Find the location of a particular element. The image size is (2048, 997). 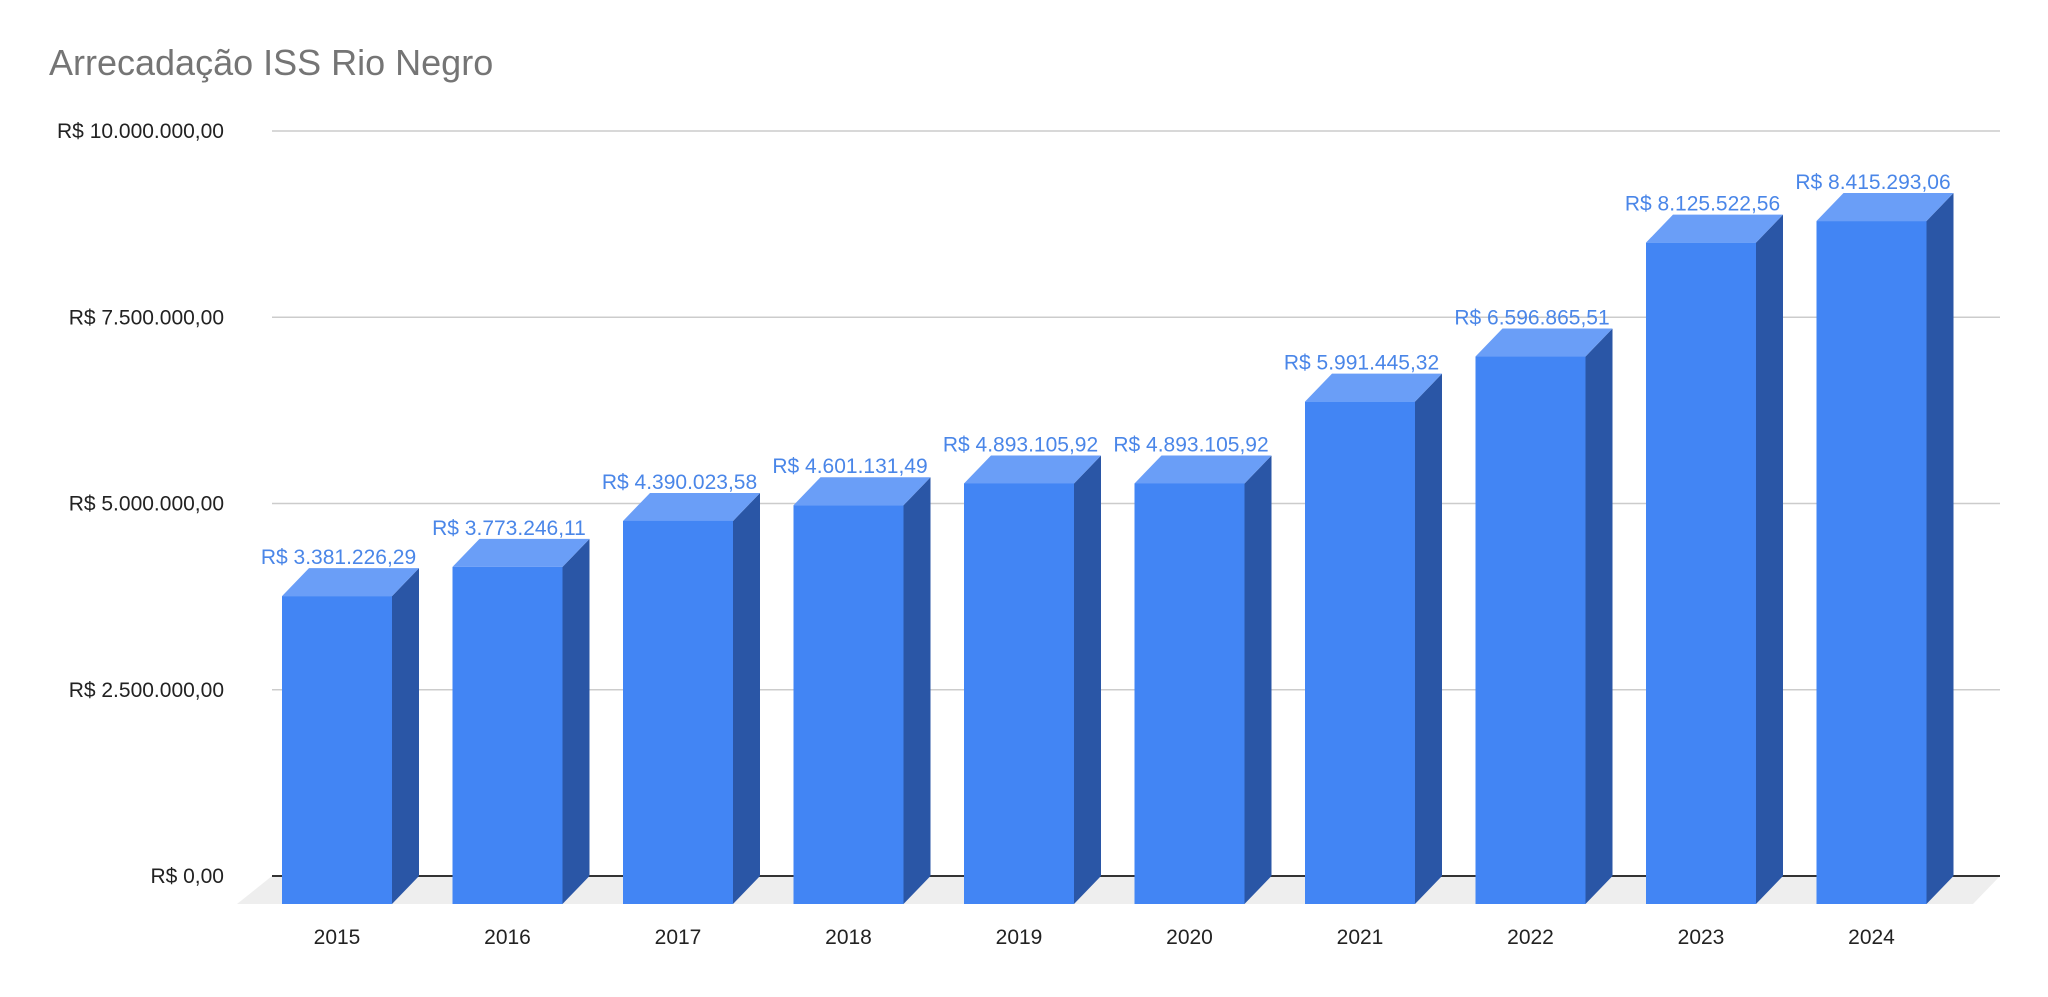

data-label: R$ 4.601.131,49 is located at coordinates (849, 466).